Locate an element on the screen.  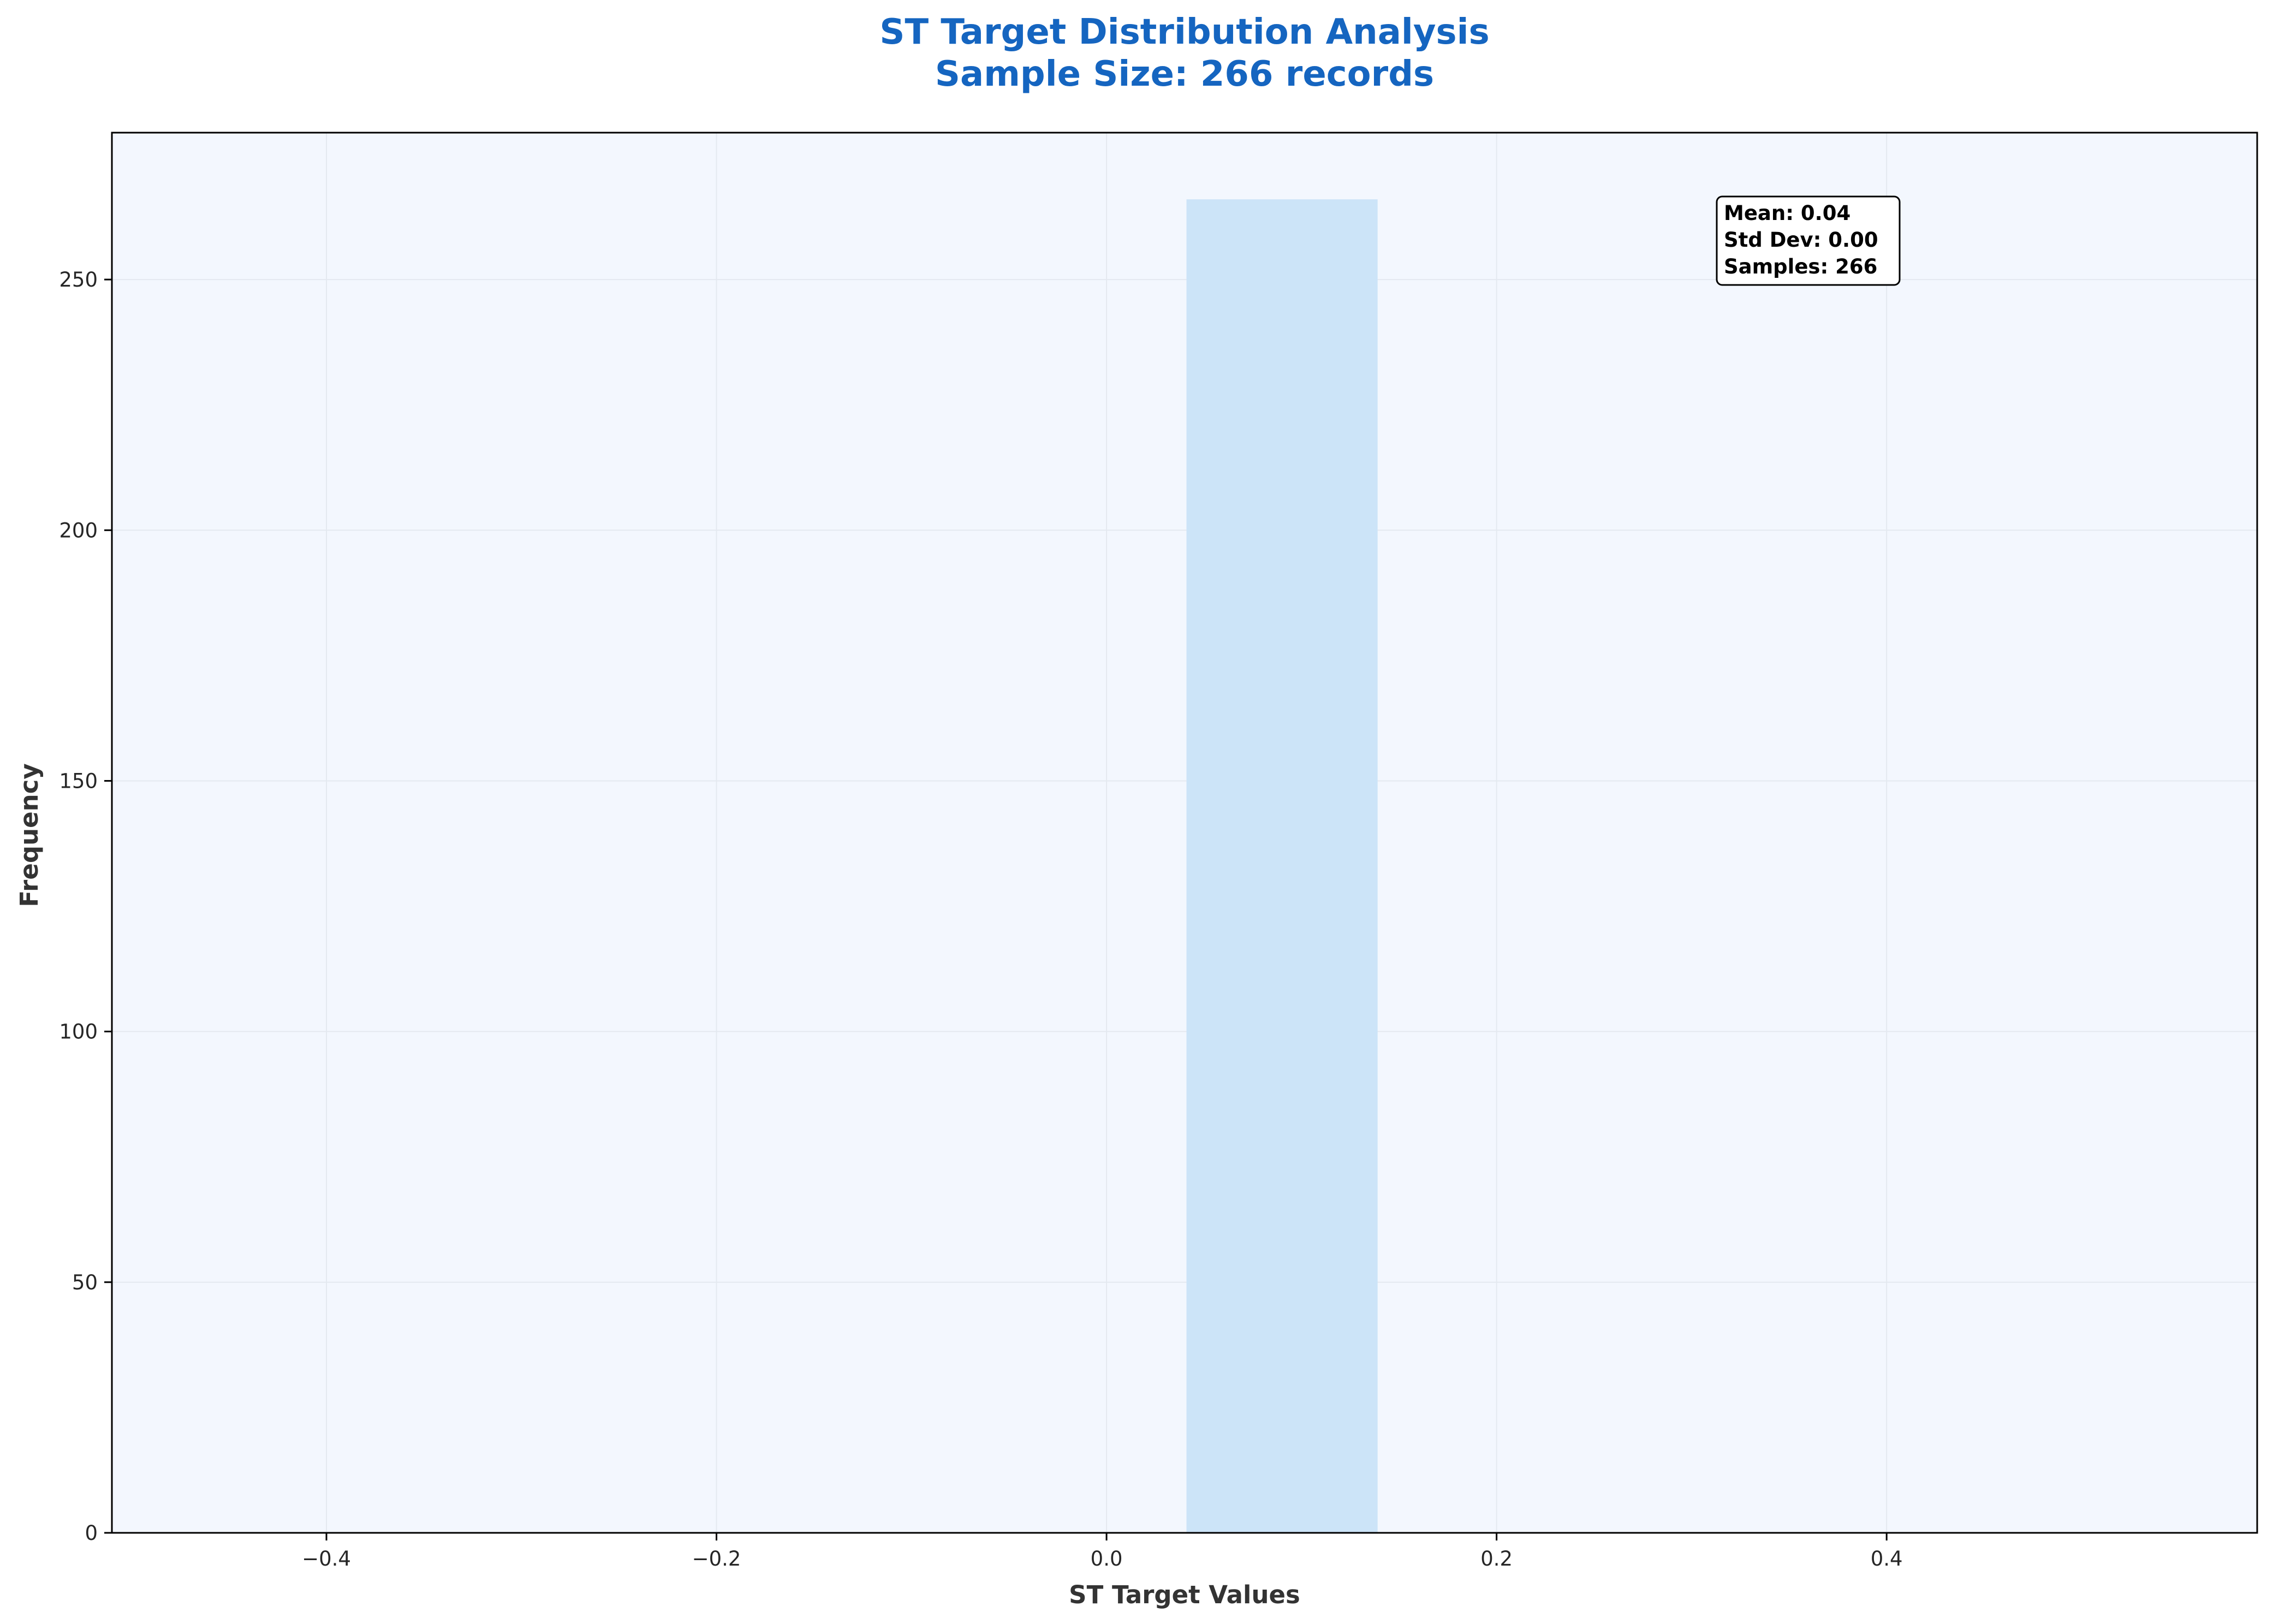
histogram-bars is located at coordinates (1282, 866).